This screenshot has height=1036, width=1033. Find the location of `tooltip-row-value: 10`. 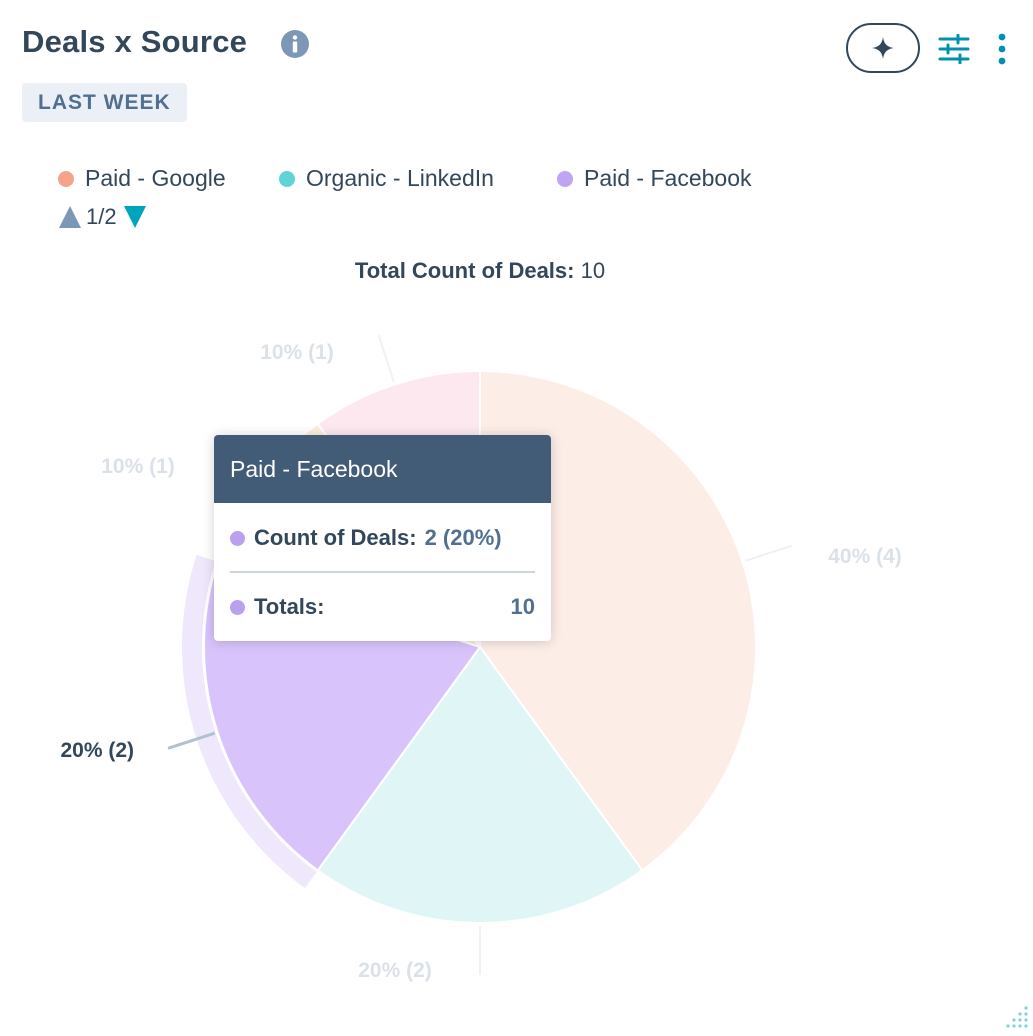

tooltip-row-value: 10 is located at coordinates (522, 606).